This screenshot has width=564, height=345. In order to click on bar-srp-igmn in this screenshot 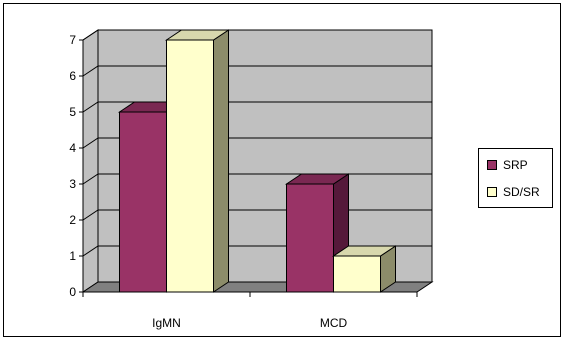, I will do `click(143, 202)`.